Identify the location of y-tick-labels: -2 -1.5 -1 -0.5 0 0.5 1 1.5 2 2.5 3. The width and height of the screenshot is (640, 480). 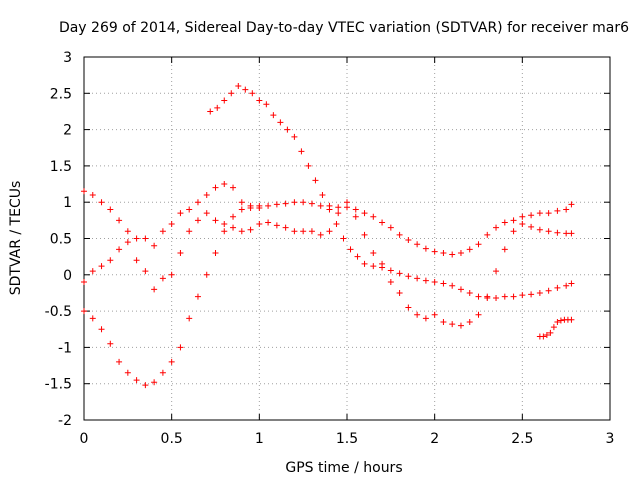
(58, 239).